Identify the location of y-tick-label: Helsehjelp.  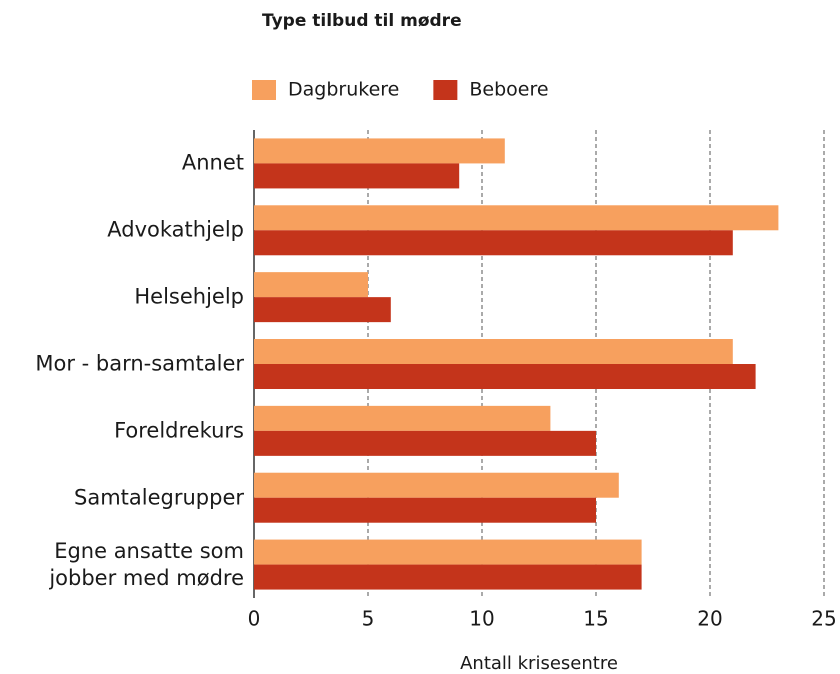
(189, 296).